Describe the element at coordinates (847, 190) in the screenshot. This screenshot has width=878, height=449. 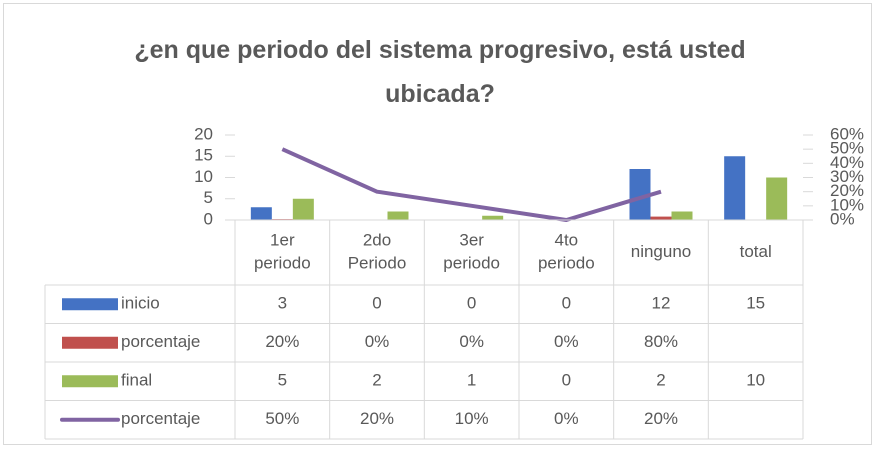
I see `y2-tick-label: 20%` at that location.